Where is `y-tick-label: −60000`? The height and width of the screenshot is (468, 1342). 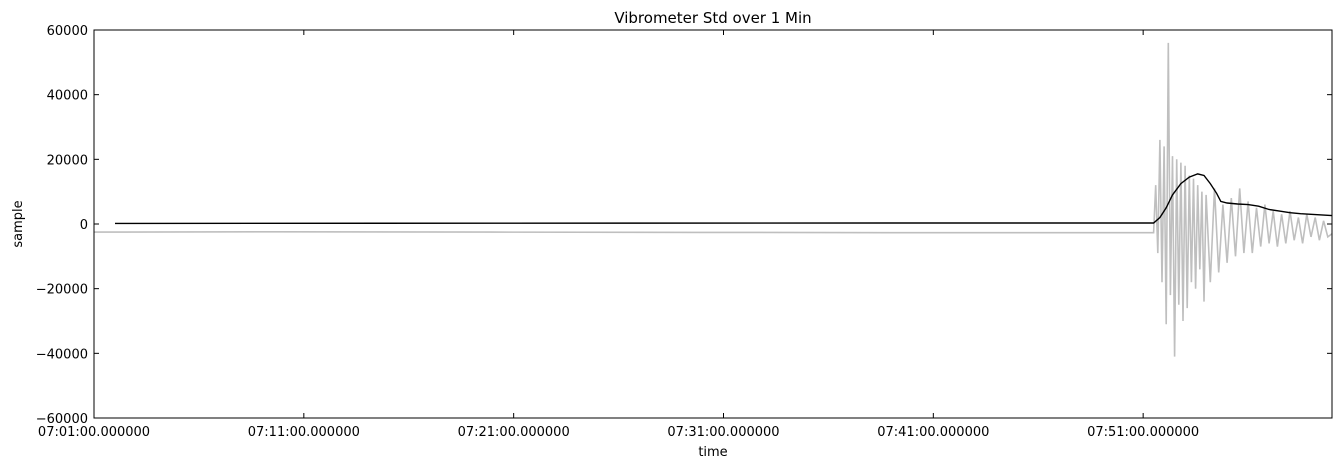
y-tick-label: −60000 is located at coordinates (62, 419).